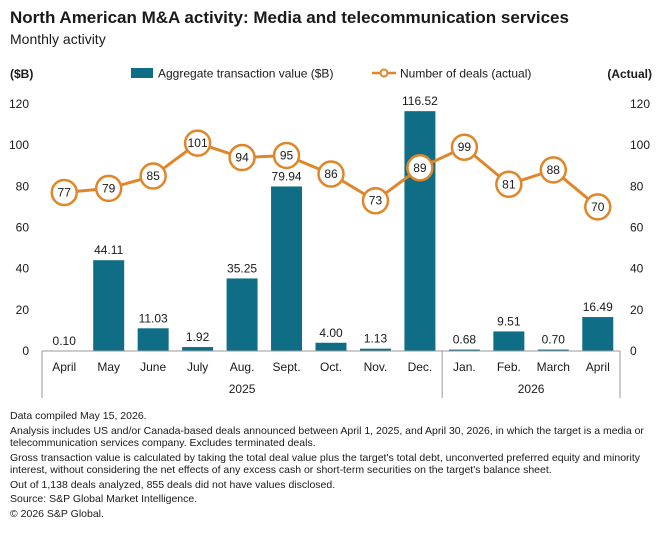 Image resolution: width=660 pixels, height=537 pixels. What do you see at coordinates (287, 176) in the screenshot?
I see `bar-value-label: 79.94` at bounding box center [287, 176].